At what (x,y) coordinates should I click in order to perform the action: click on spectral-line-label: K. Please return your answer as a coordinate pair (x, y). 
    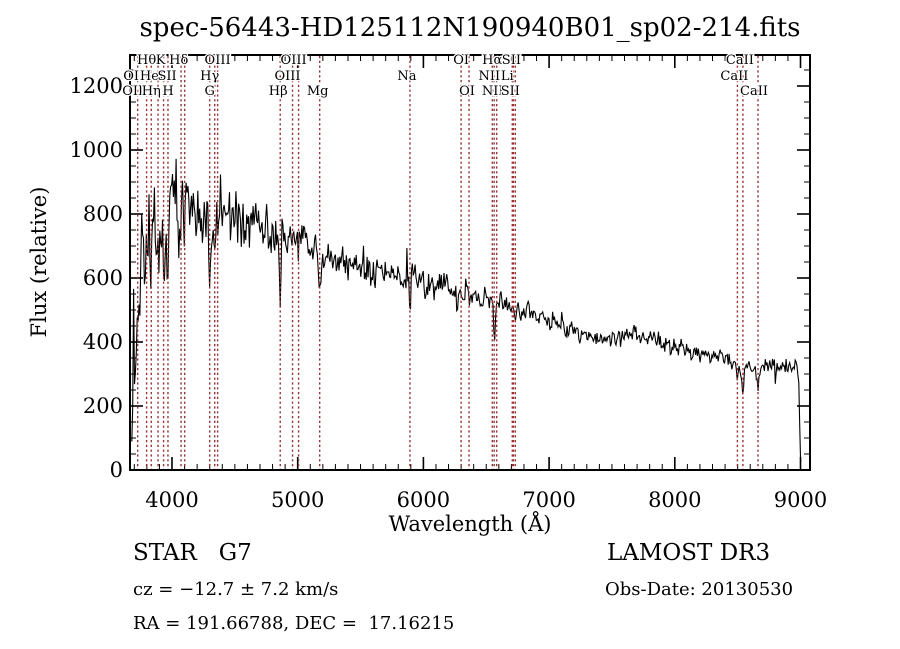
    Looking at the image, I should click on (161, 60).